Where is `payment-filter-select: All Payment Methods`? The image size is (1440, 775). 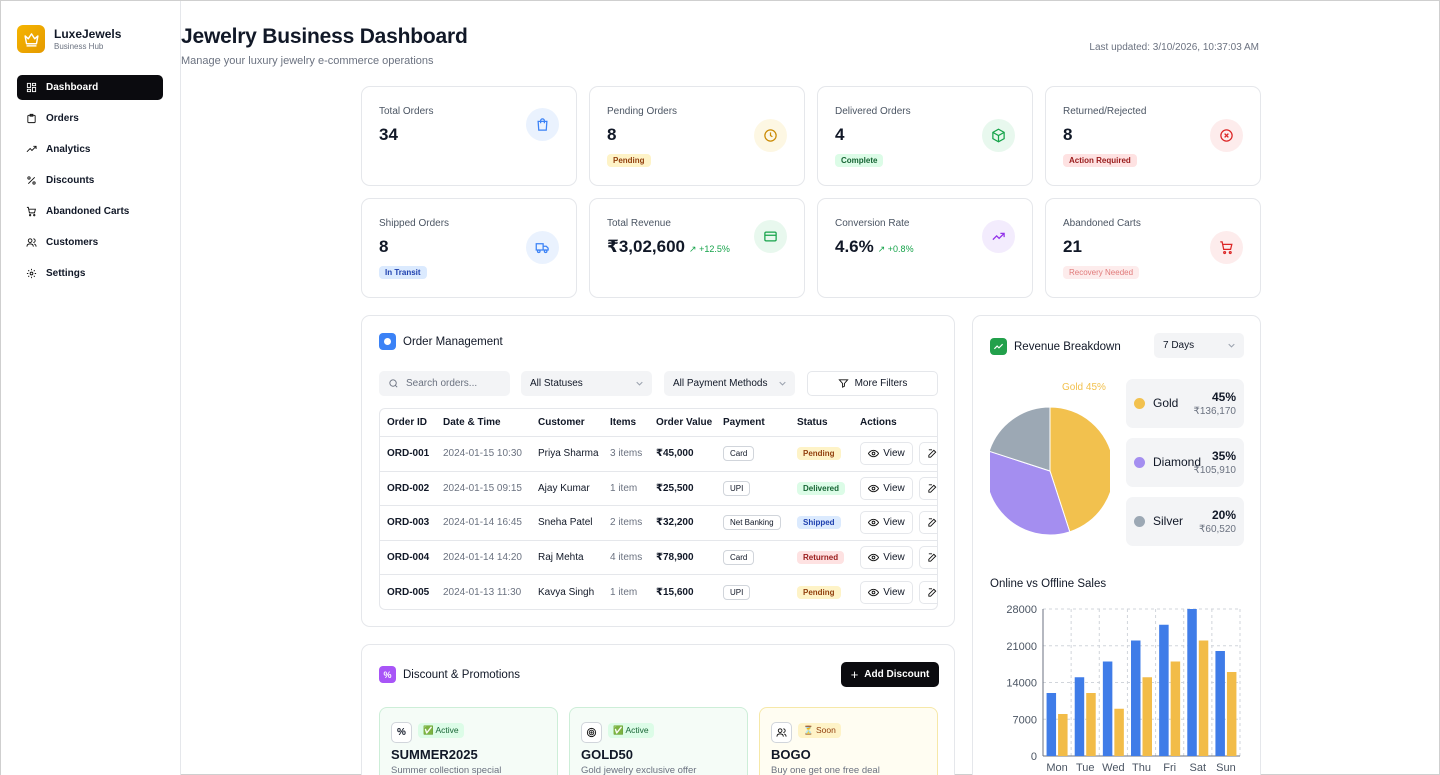 payment-filter-select: All Payment Methods is located at coordinates (729, 383).